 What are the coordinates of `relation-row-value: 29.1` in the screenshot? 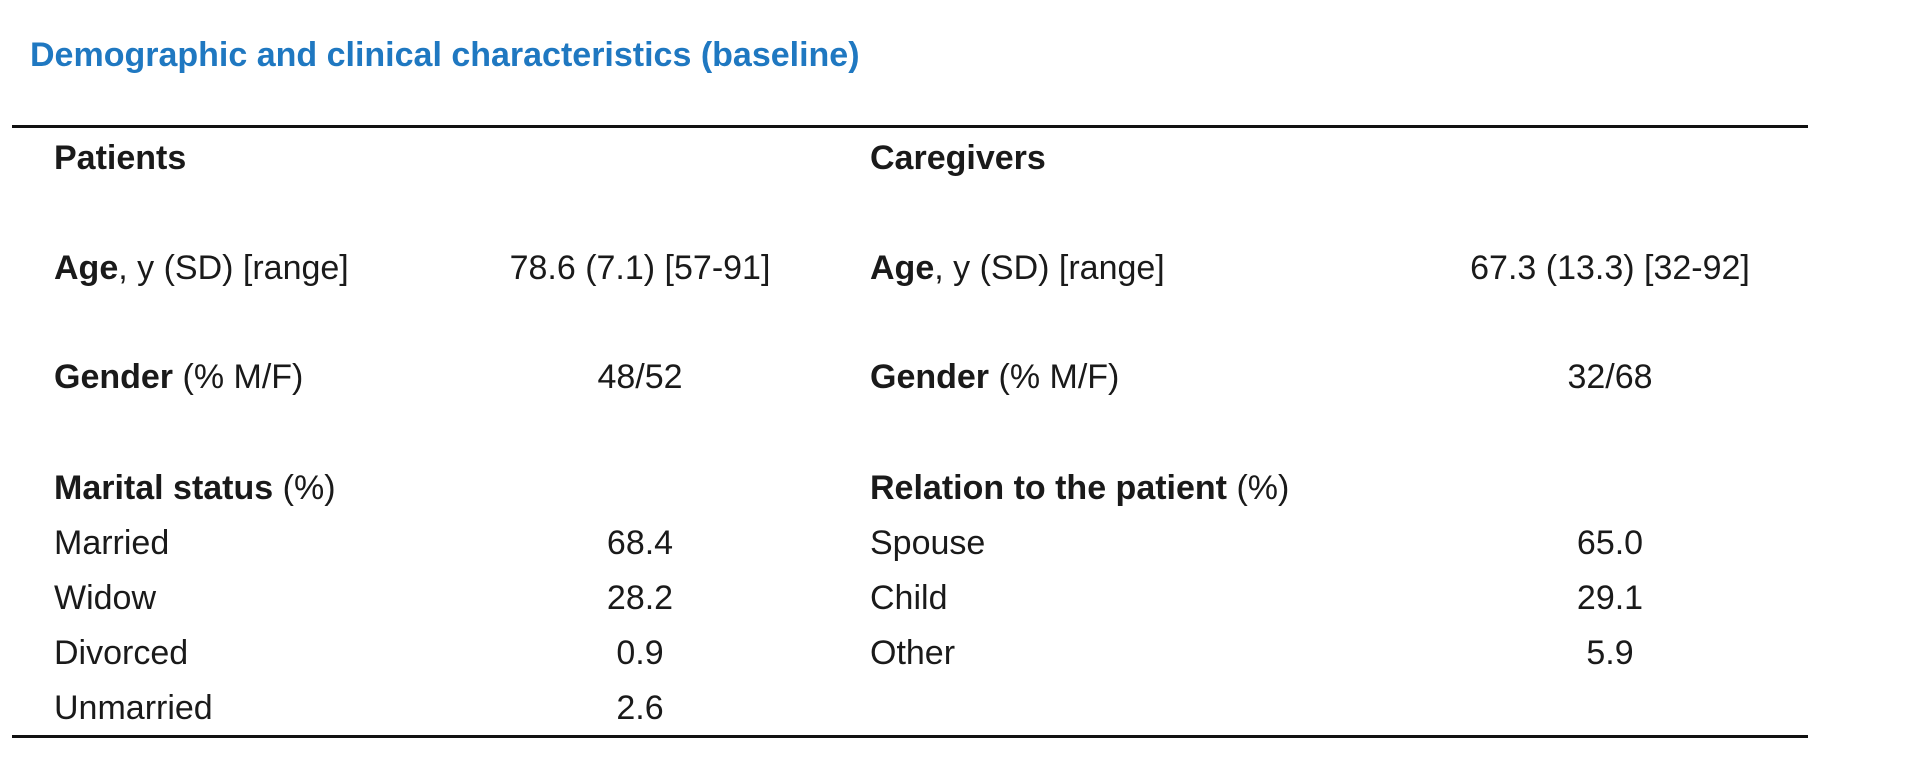 It's located at (1610, 598).